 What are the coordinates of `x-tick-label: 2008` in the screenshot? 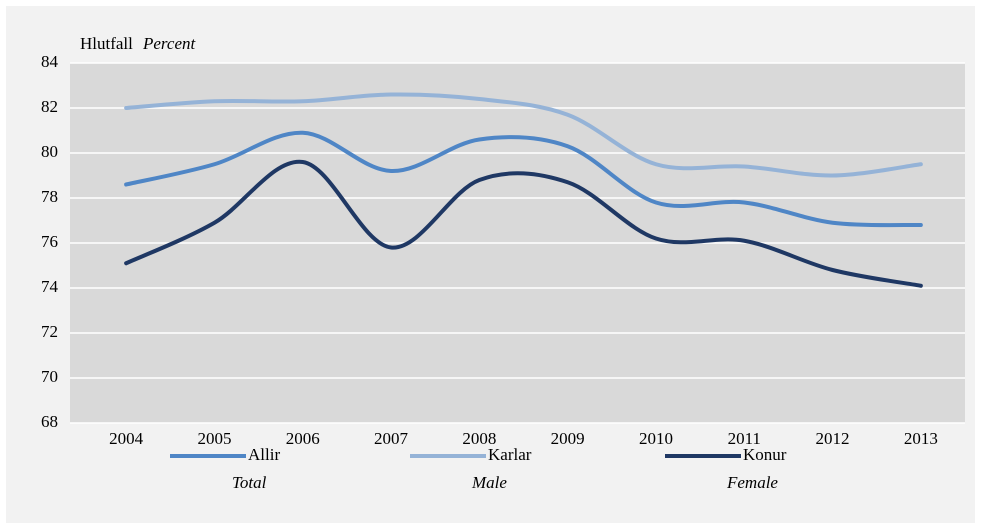 It's located at (479, 438).